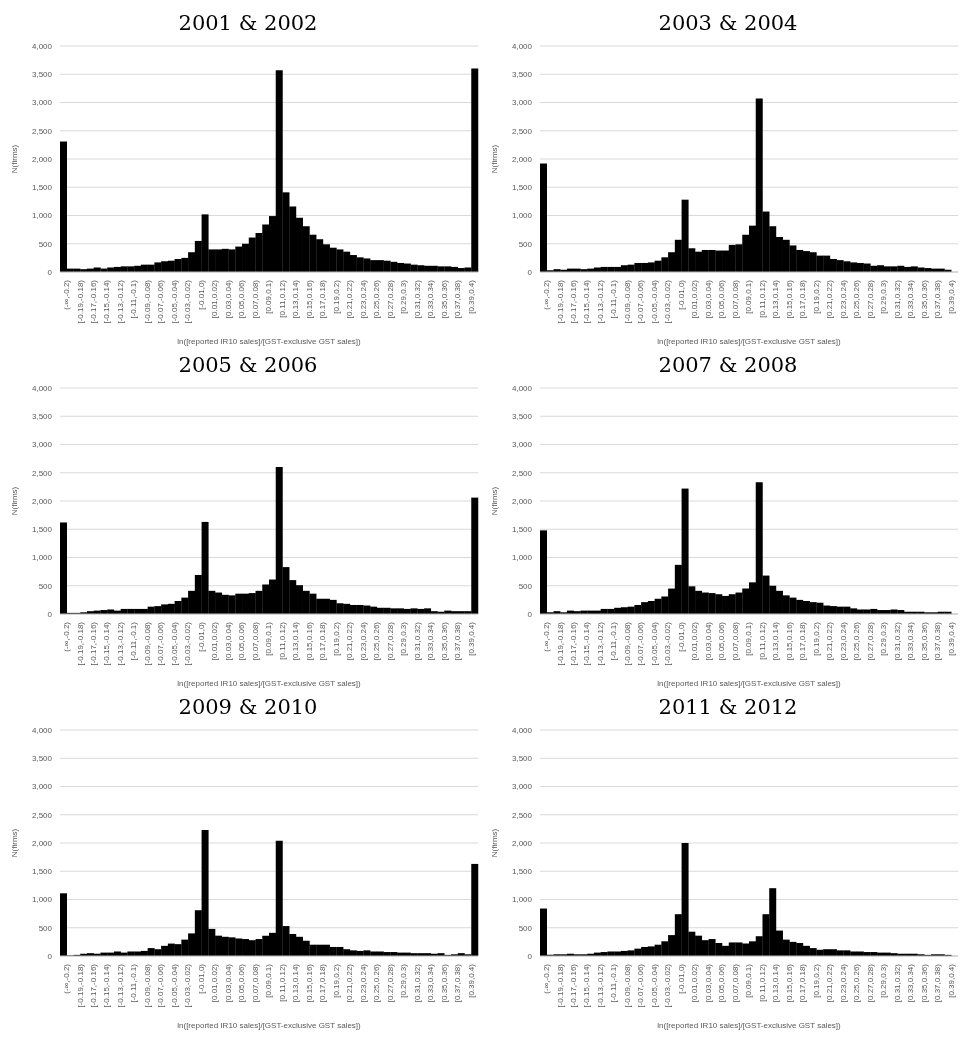 This screenshot has width=977, height=1050. What do you see at coordinates (248, 365) in the screenshot?
I see `chart-title: 2005 & 2006` at bounding box center [248, 365].